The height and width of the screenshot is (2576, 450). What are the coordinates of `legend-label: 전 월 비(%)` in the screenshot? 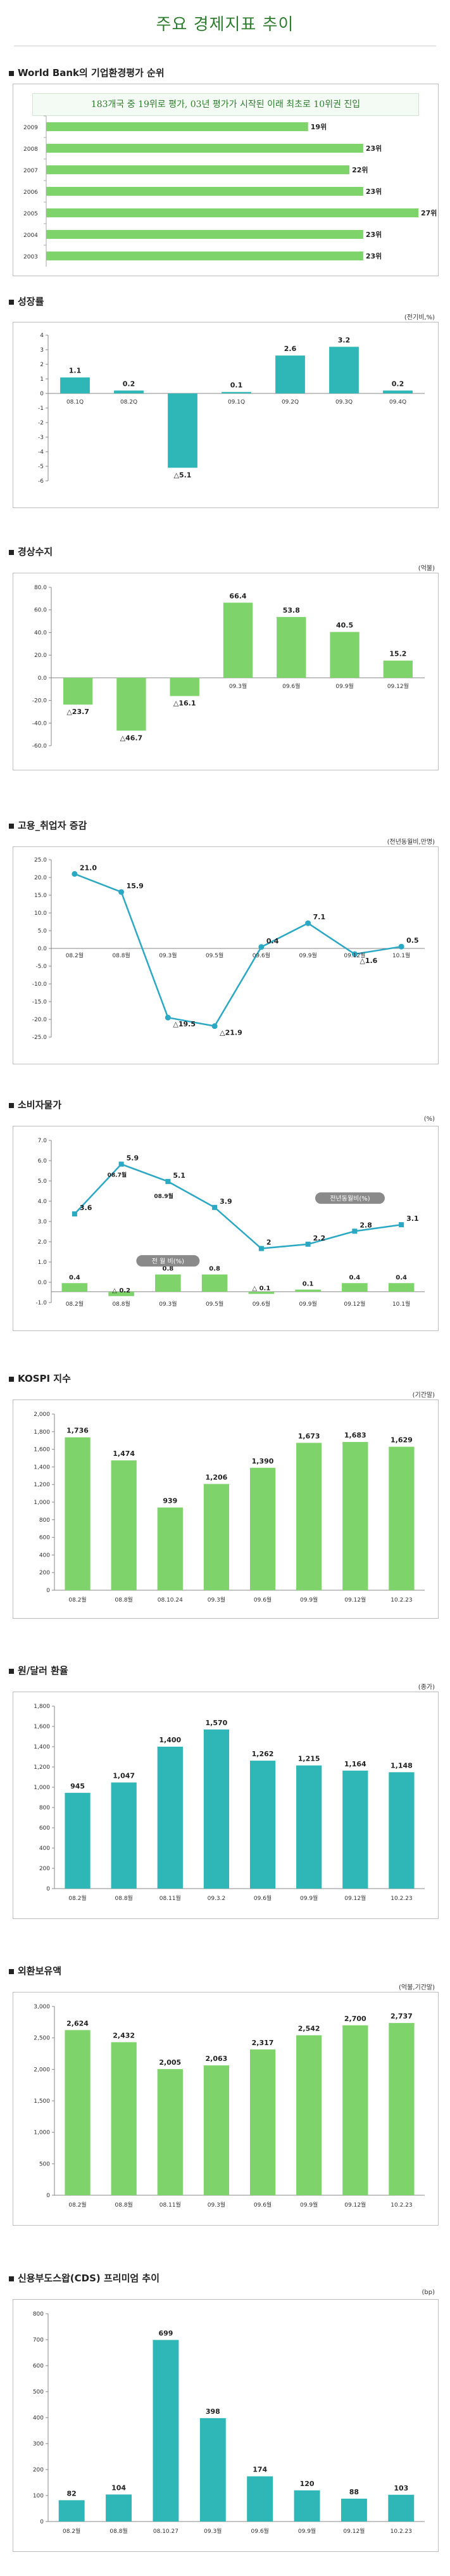 It's located at (168, 1261).